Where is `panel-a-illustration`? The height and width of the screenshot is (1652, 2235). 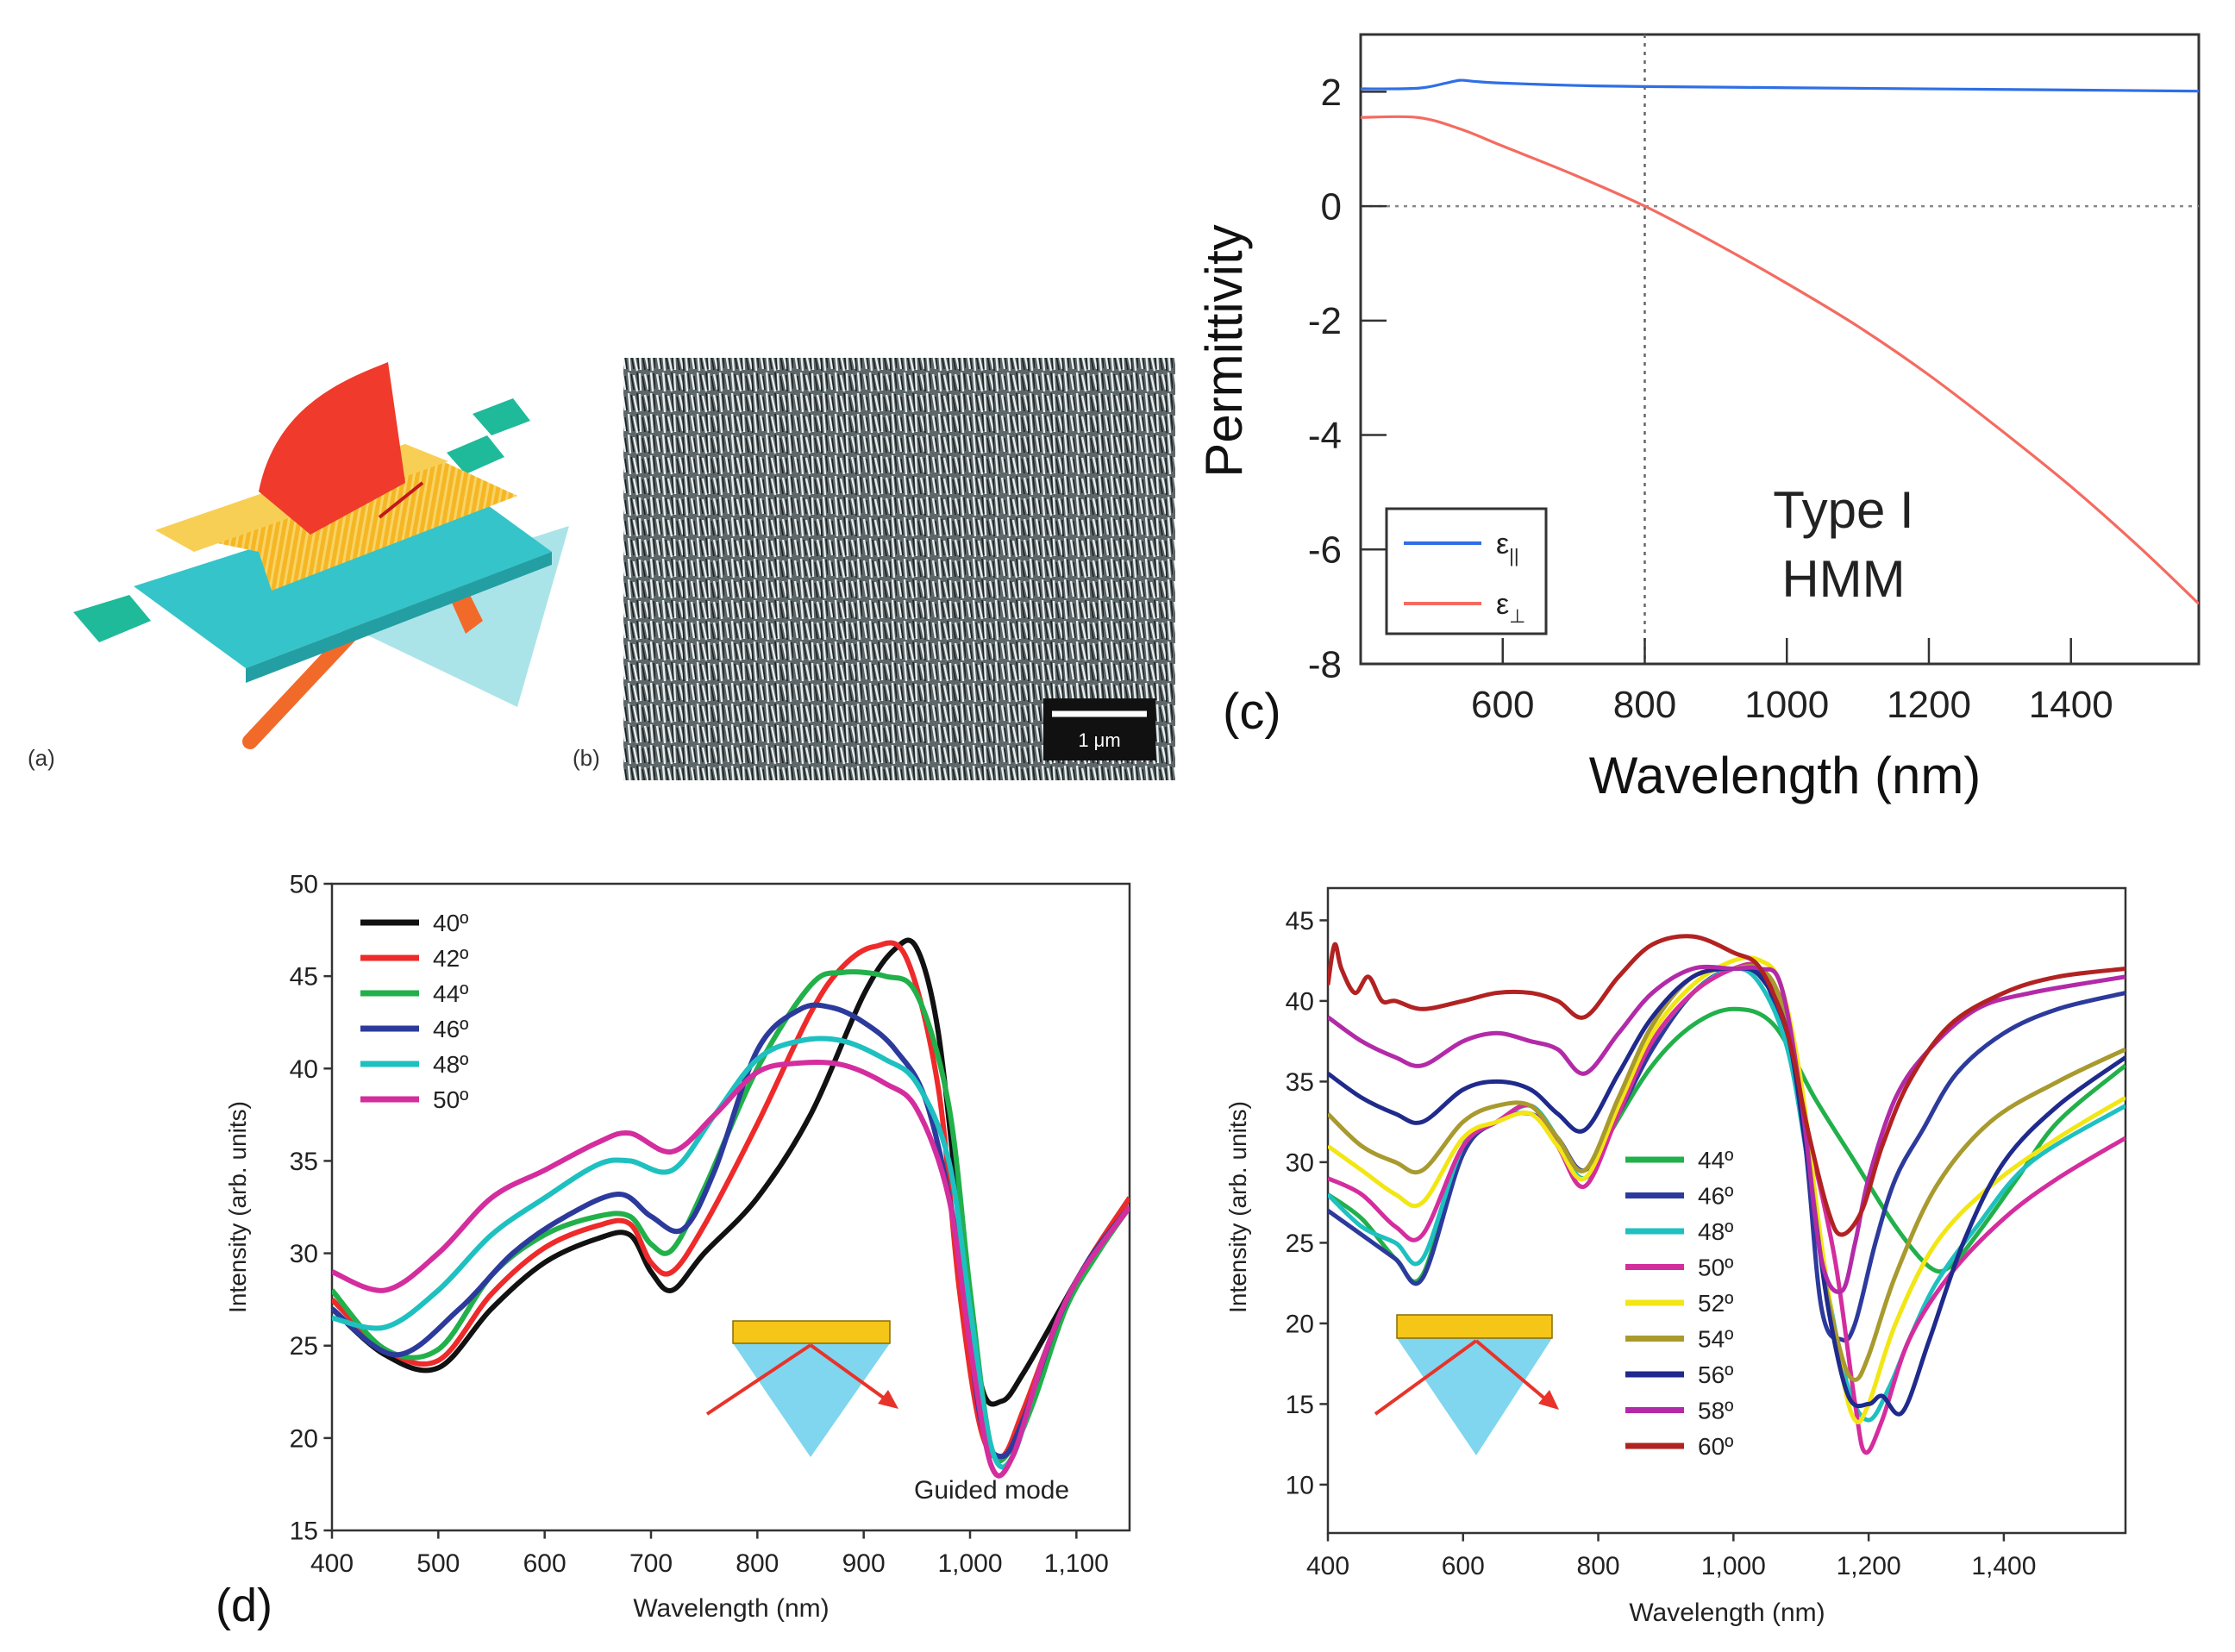 panel-a-illustration is located at coordinates (321, 555).